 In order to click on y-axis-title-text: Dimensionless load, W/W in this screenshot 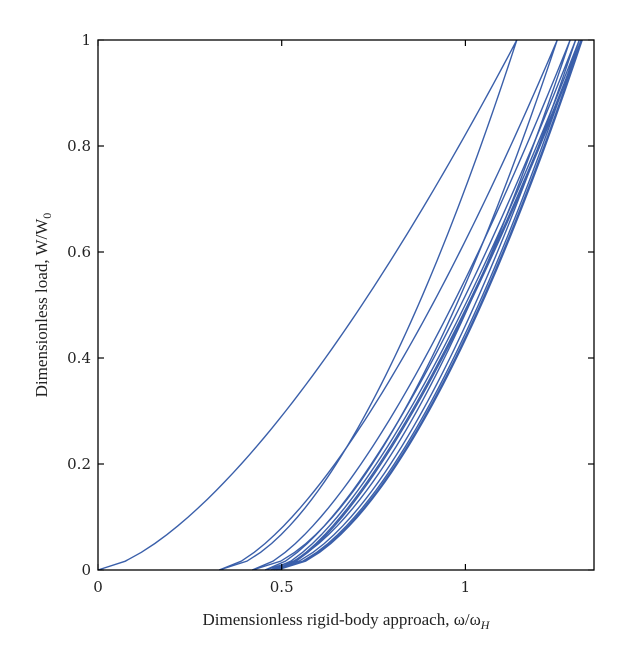, I will do `click(41, 308)`.